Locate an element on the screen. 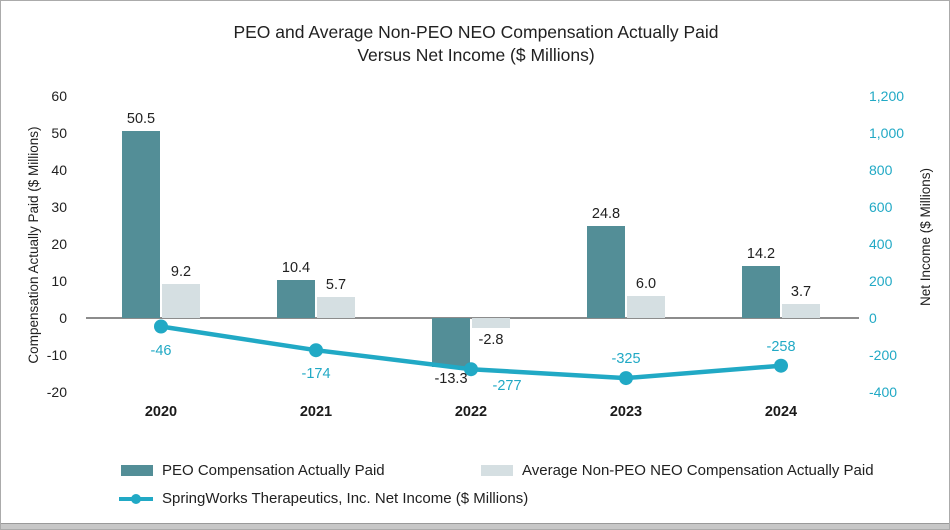 This screenshot has width=950, height=530. non-peo-bar-value-label: 9.2 is located at coordinates (181, 272).